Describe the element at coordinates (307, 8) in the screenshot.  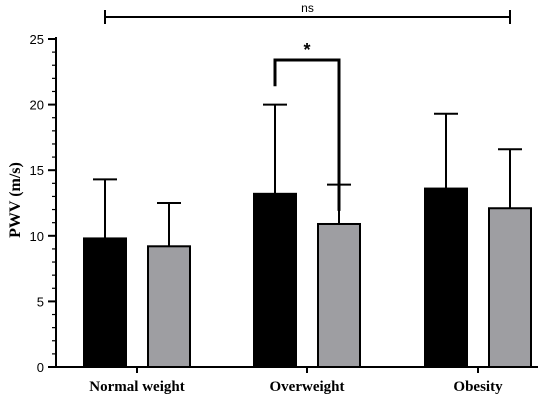
I see `ns-label: ns` at that location.